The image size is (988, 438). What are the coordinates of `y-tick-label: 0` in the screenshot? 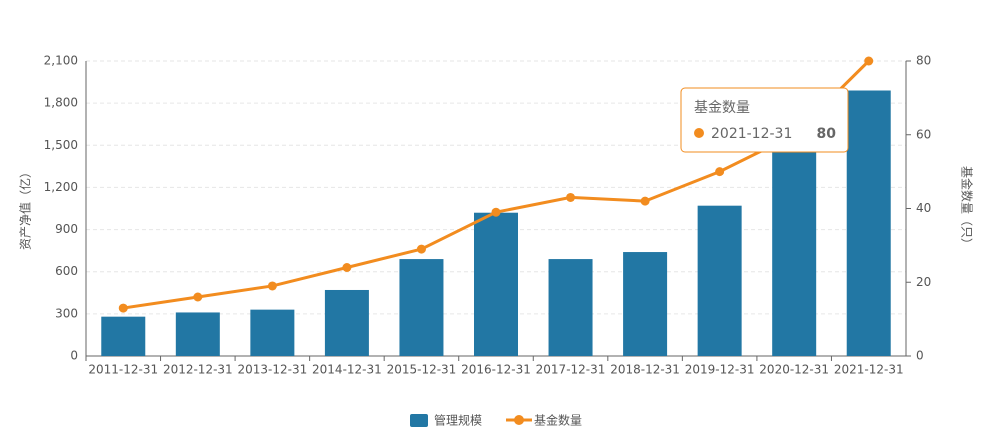 It's located at (74, 356).